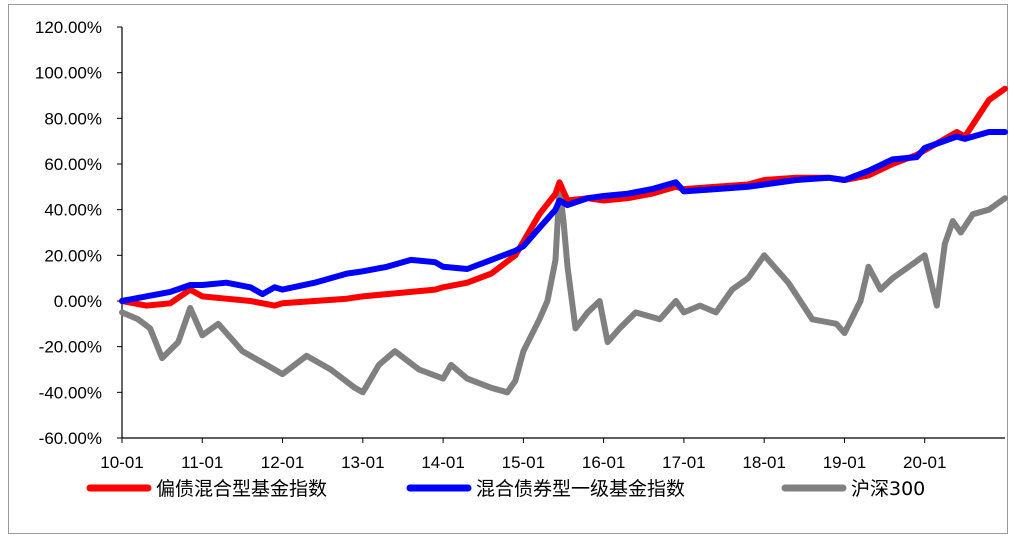  What do you see at coordinates (362, 462) in the screenshot?
I see `x-tick-label: 13-01` at bounding box center [362, 462].